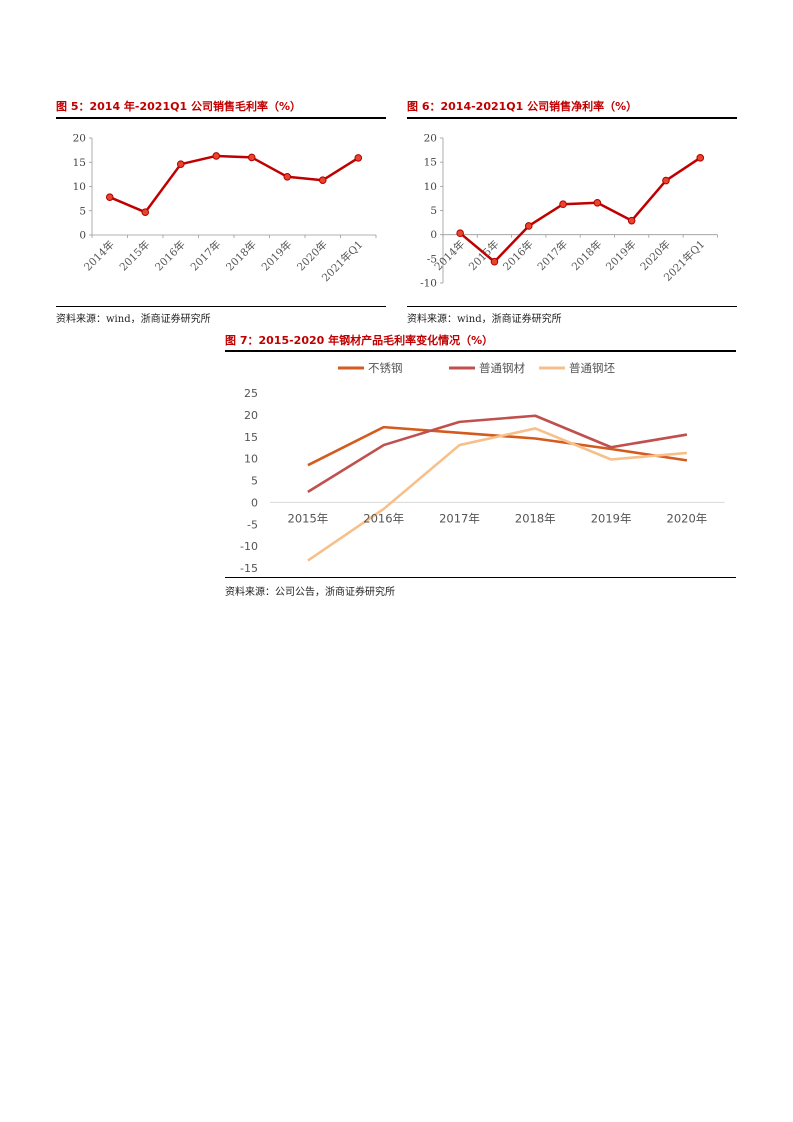 This screenshot has height=1122, width=793. I want to click on fig5-y-tick-label: 0, so click(82, 236).